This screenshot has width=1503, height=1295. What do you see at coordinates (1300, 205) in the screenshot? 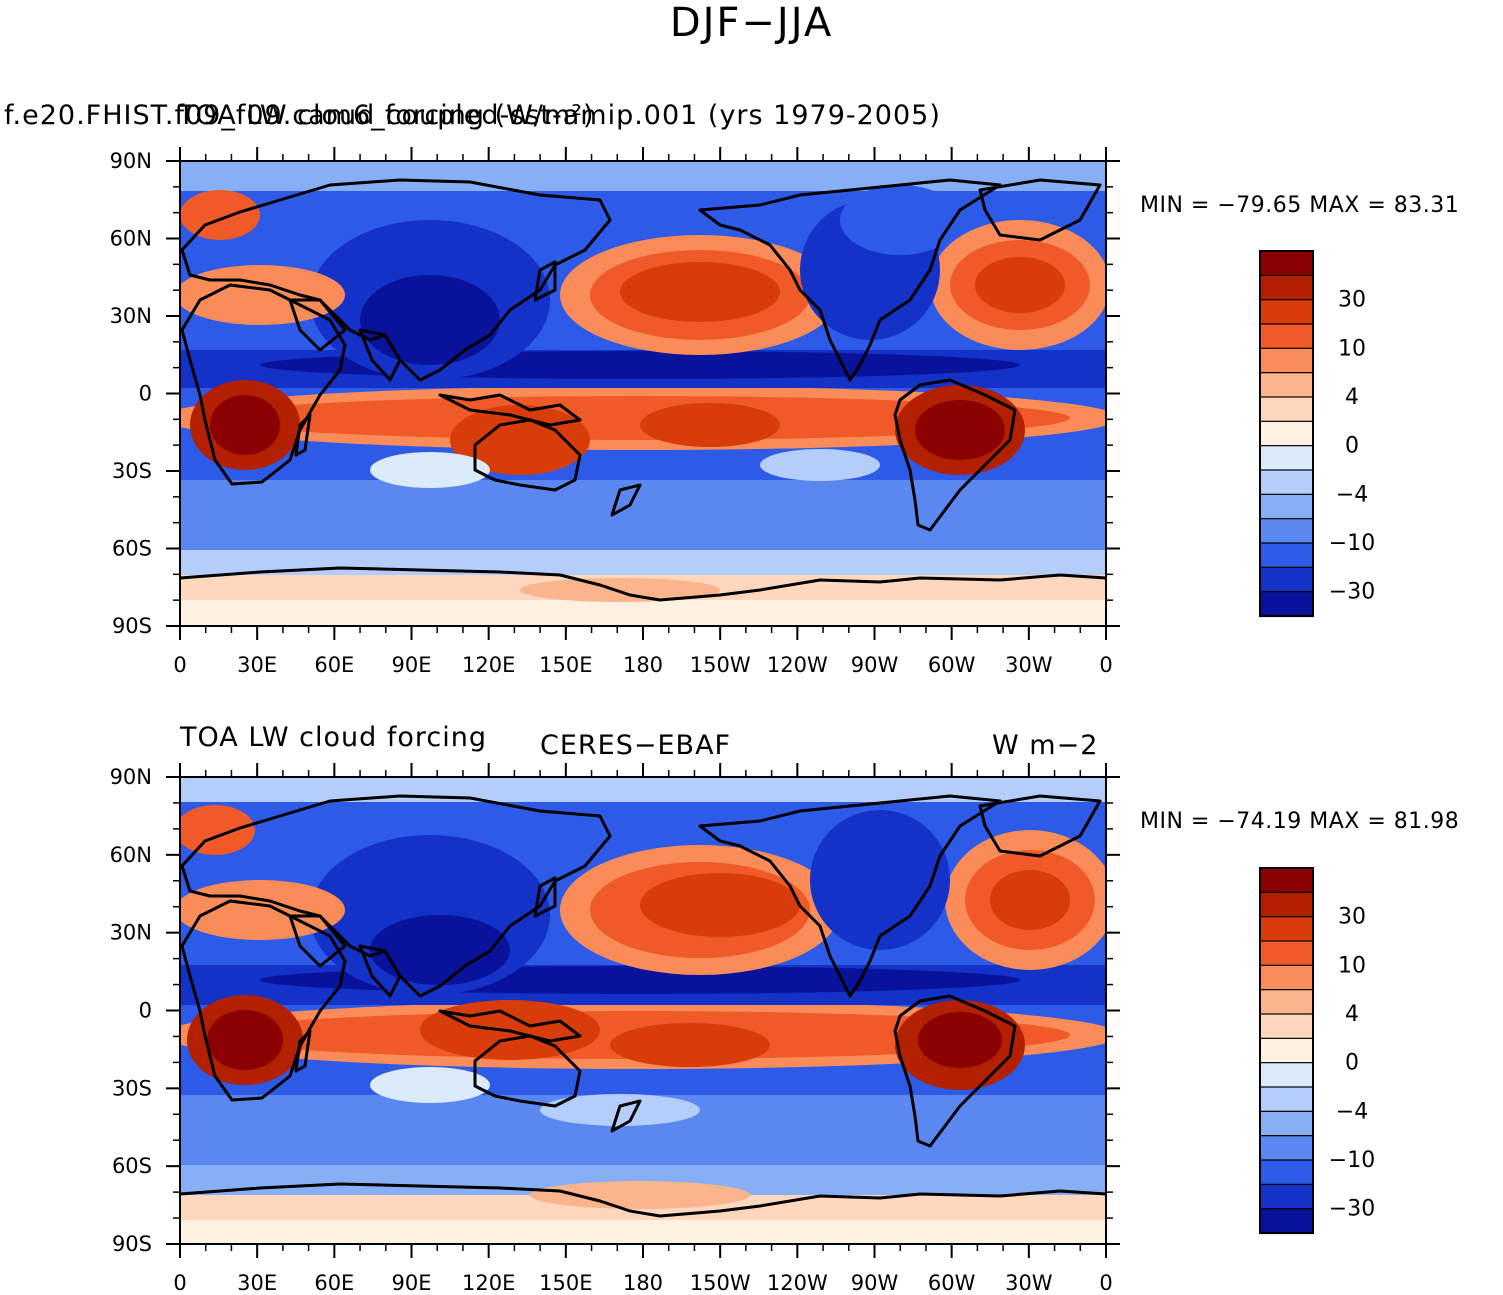
I see `panel1-minmax: MIN = −79.65 MAX = 83.31` at bounding box center [1300, 205].